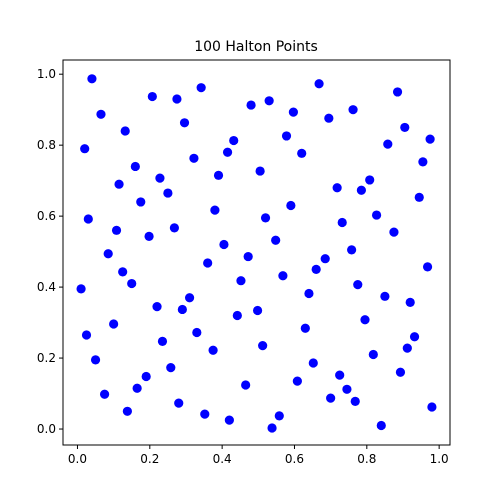 The width and height of the screenshot is (500, 500). I want to click on y-tick-label: 0.2, so click(46, 358).